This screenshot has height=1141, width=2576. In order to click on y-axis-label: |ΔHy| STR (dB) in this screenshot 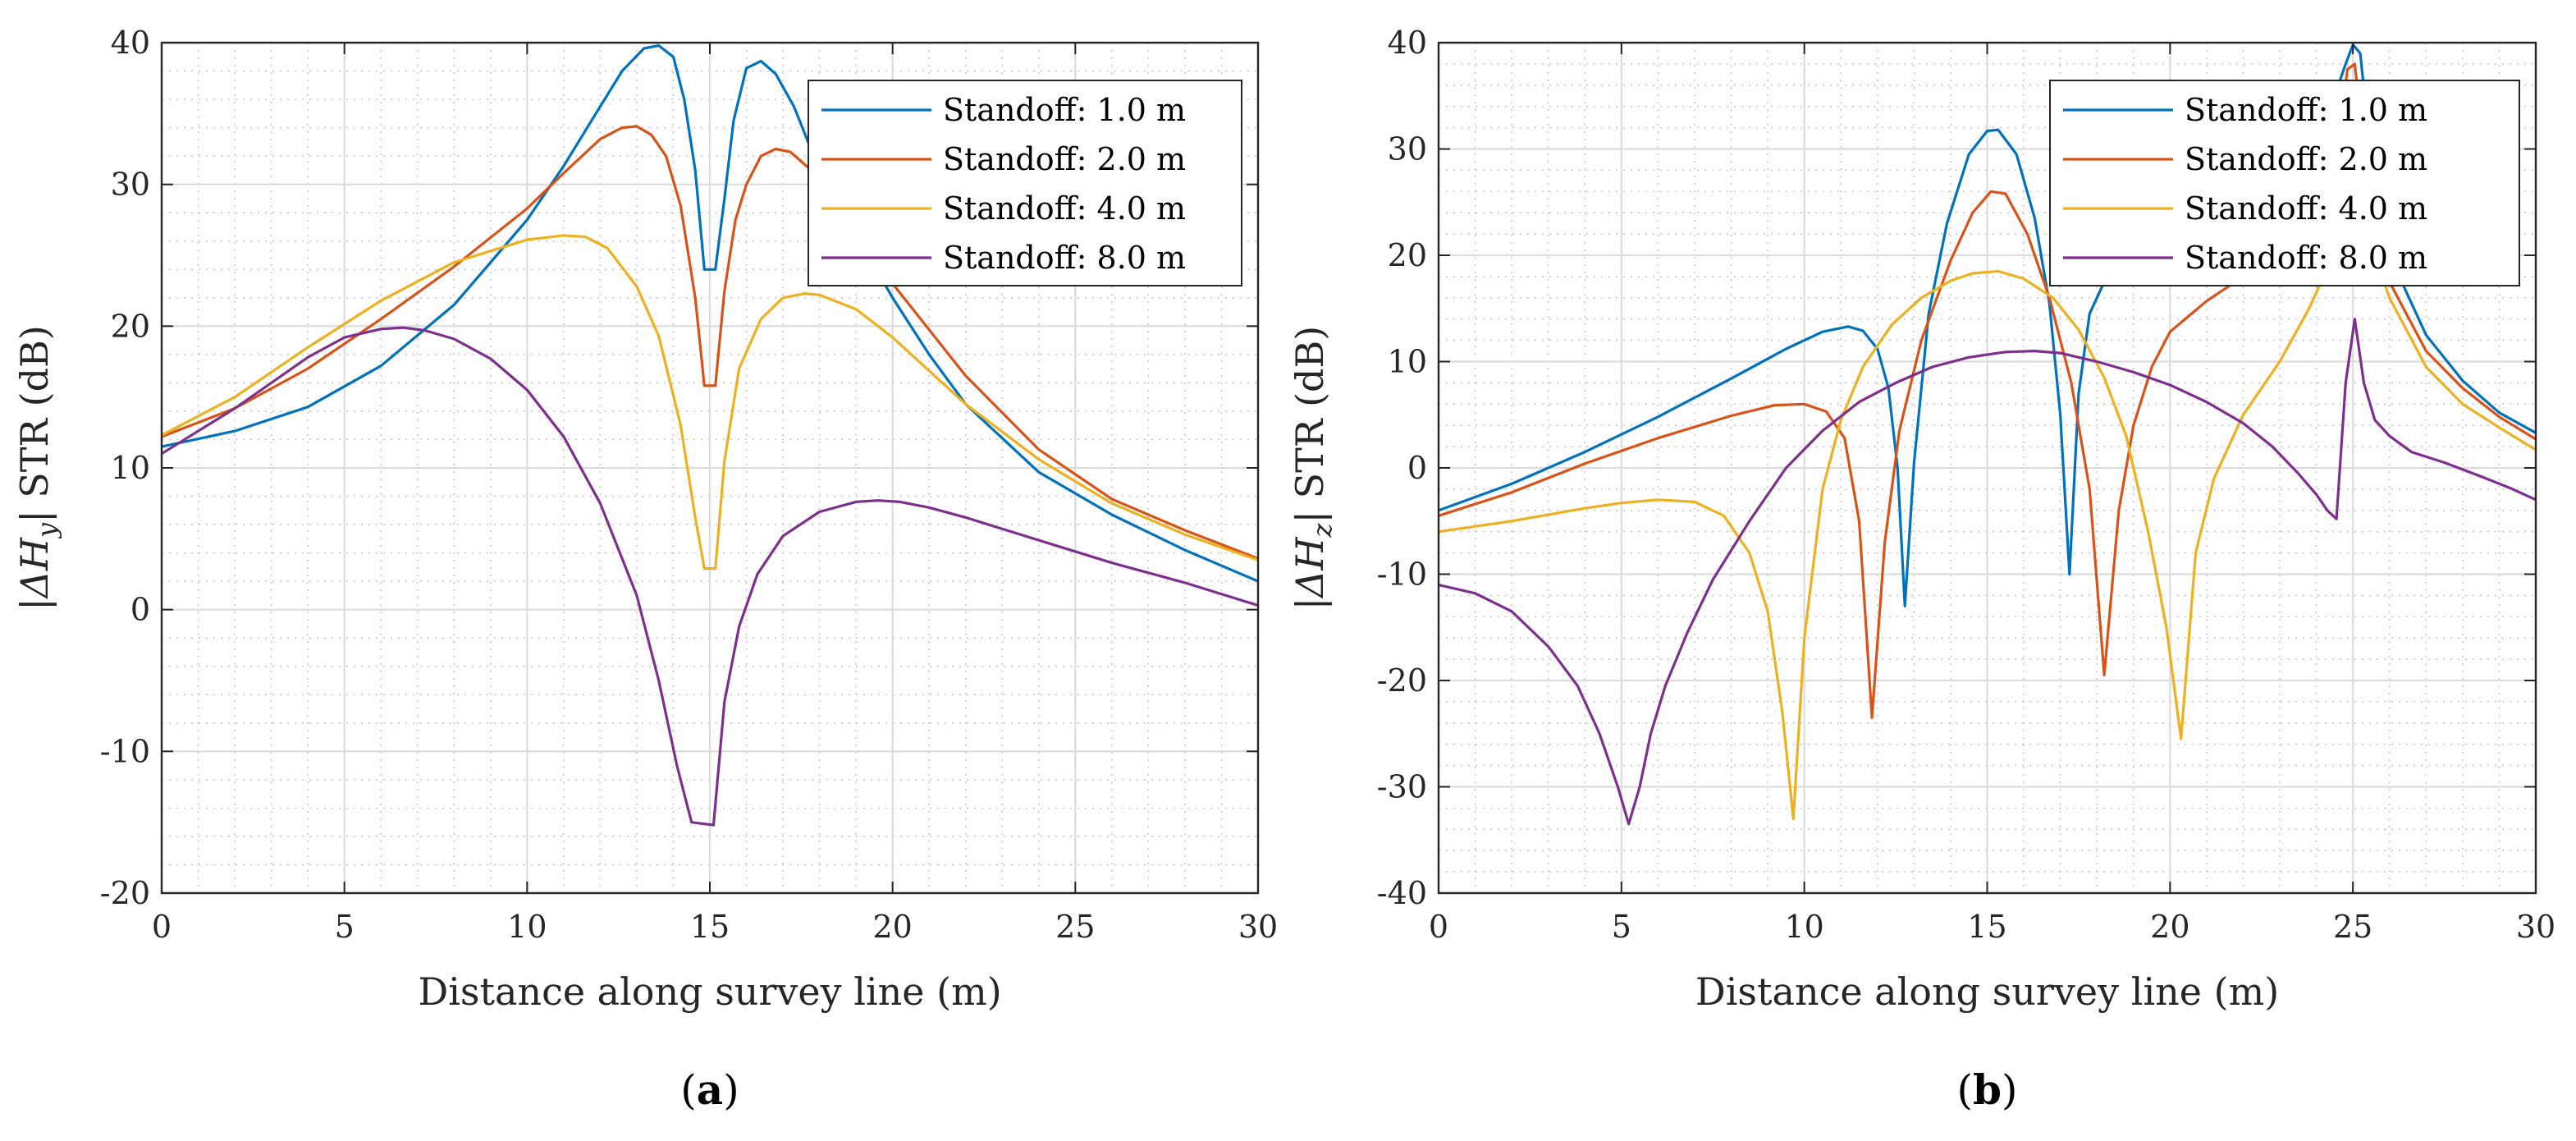, I will do `click(37, 468)`.